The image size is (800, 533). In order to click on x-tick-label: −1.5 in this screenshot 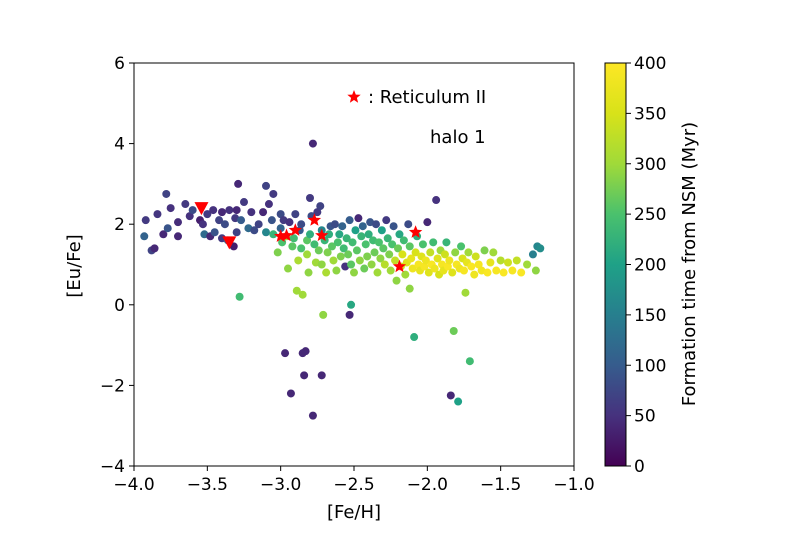, I will do `click(500, 485)`.